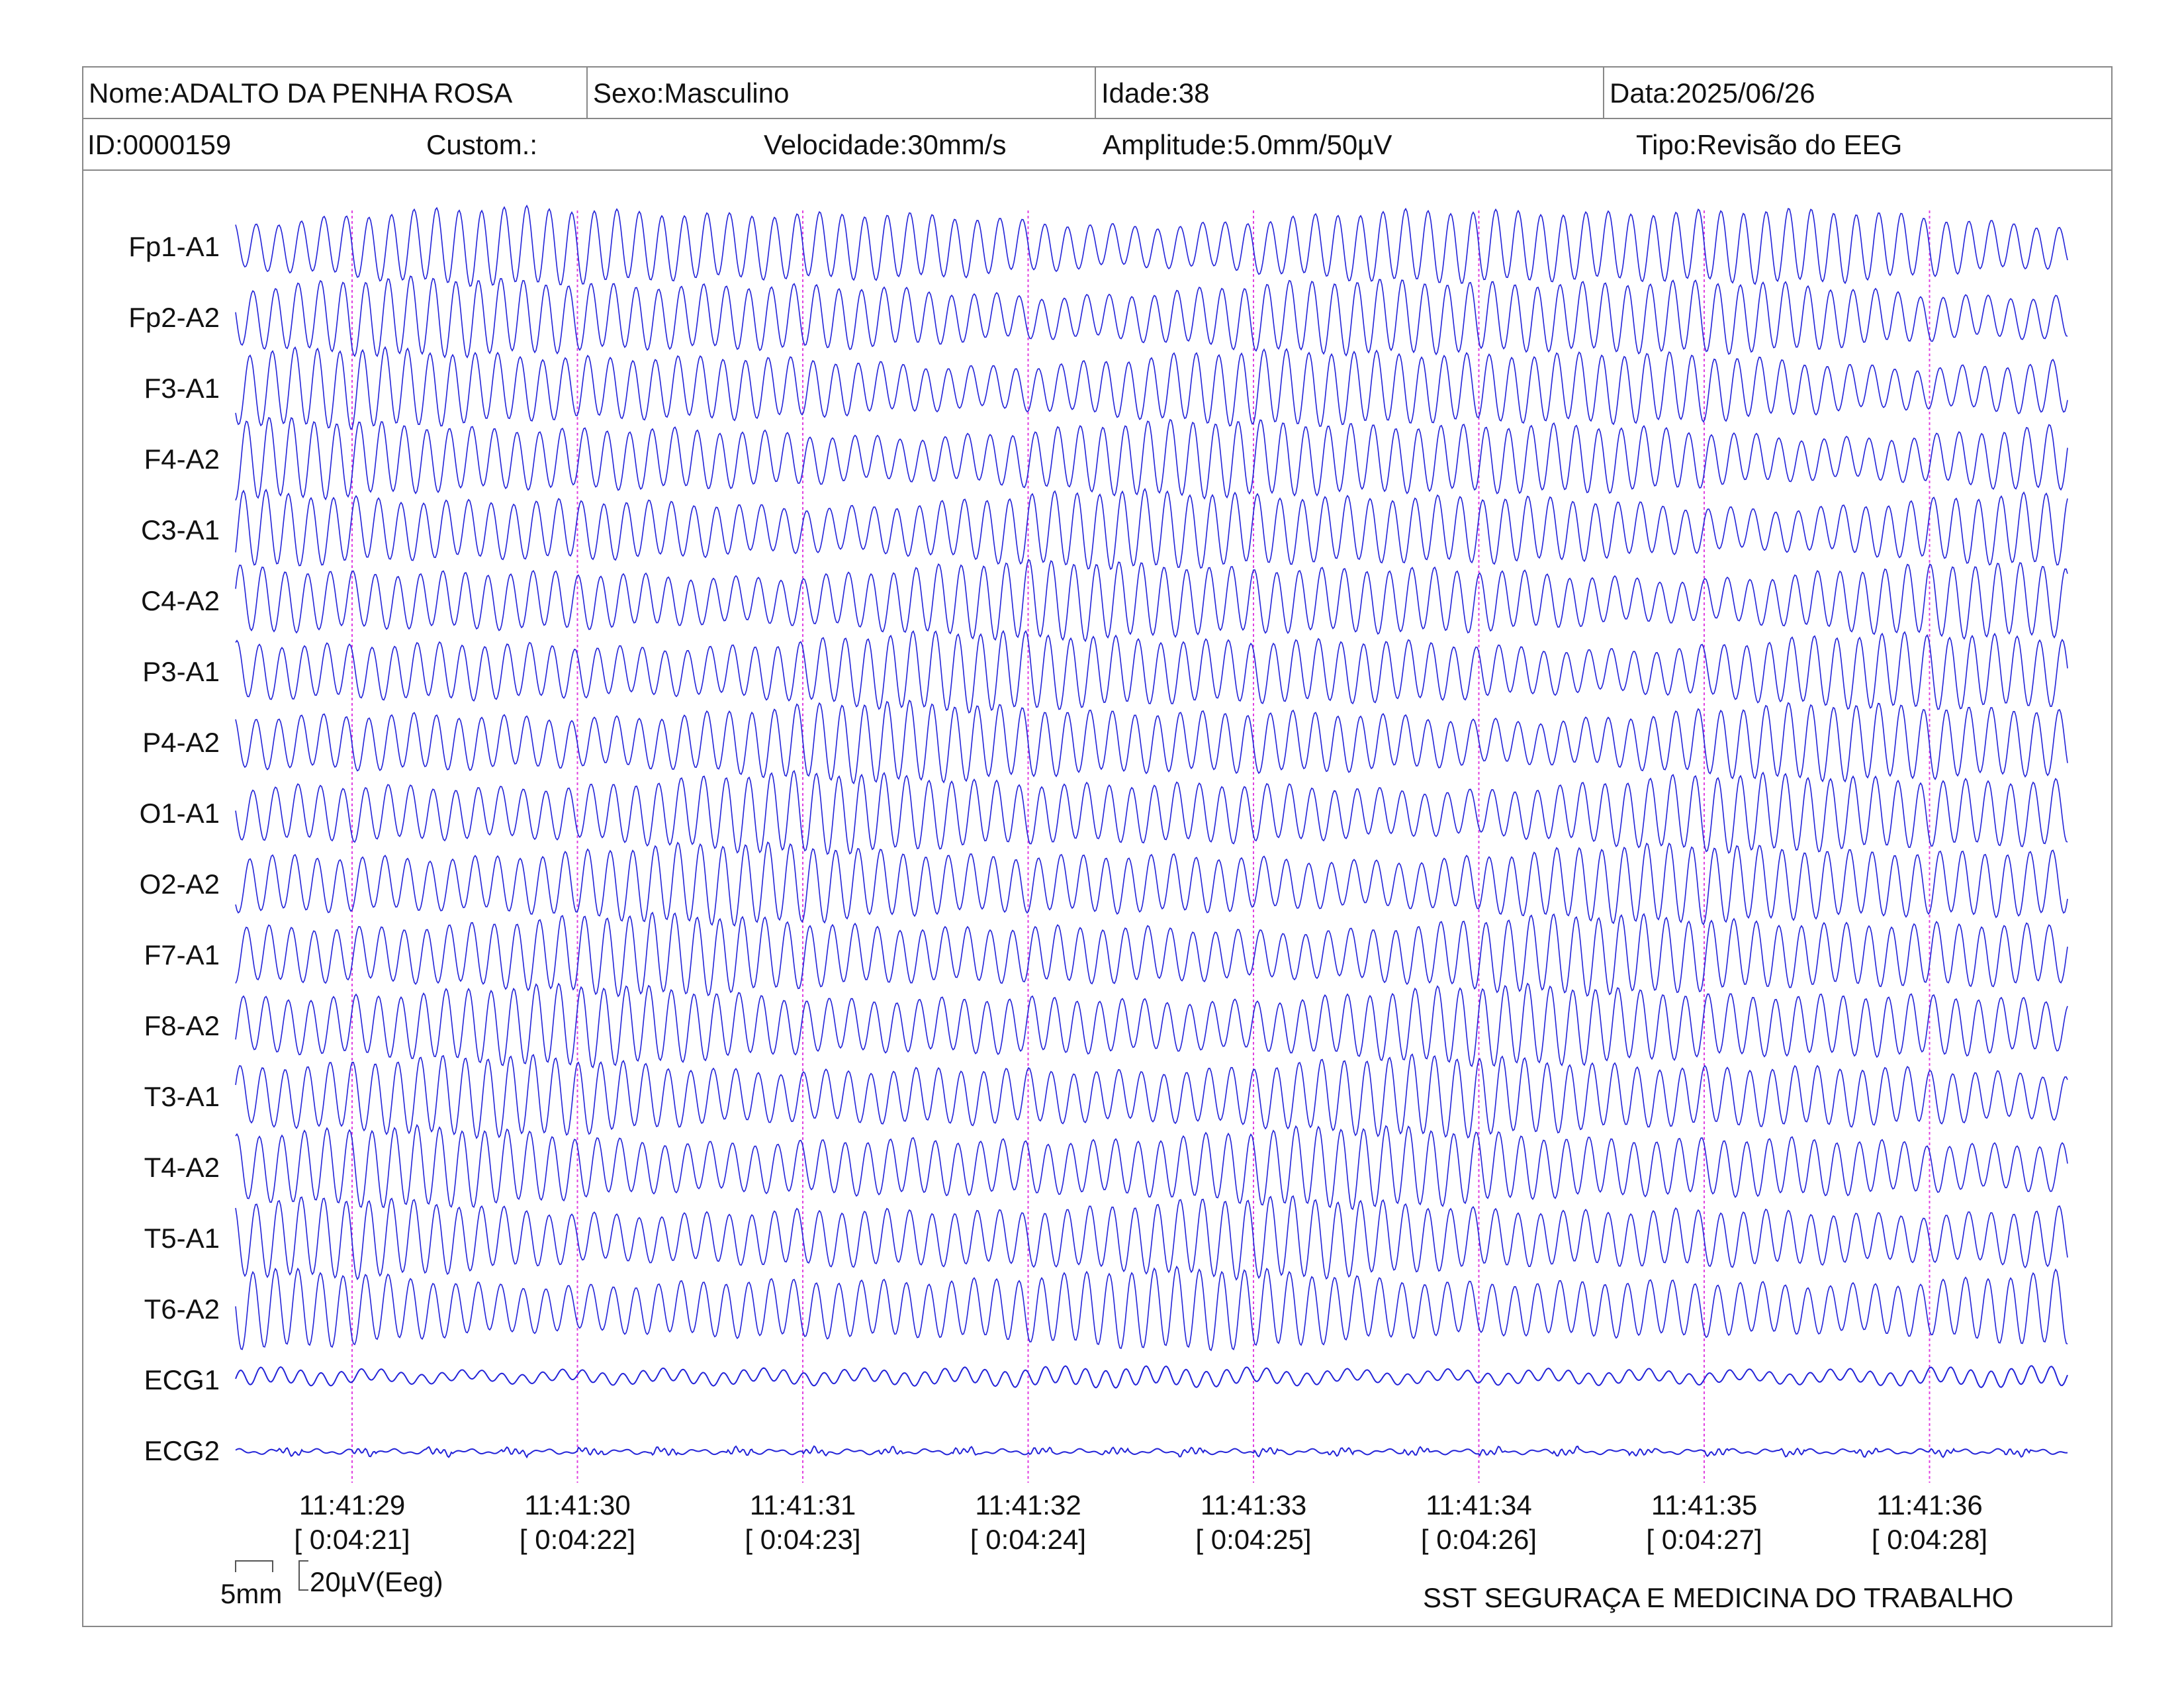 This screenshot has width=2184, height=1688. What do you see at coordinates (159, 144) in the screenshot?
I see `patient-id: ID:0000159` at bounding box center [159, 144].